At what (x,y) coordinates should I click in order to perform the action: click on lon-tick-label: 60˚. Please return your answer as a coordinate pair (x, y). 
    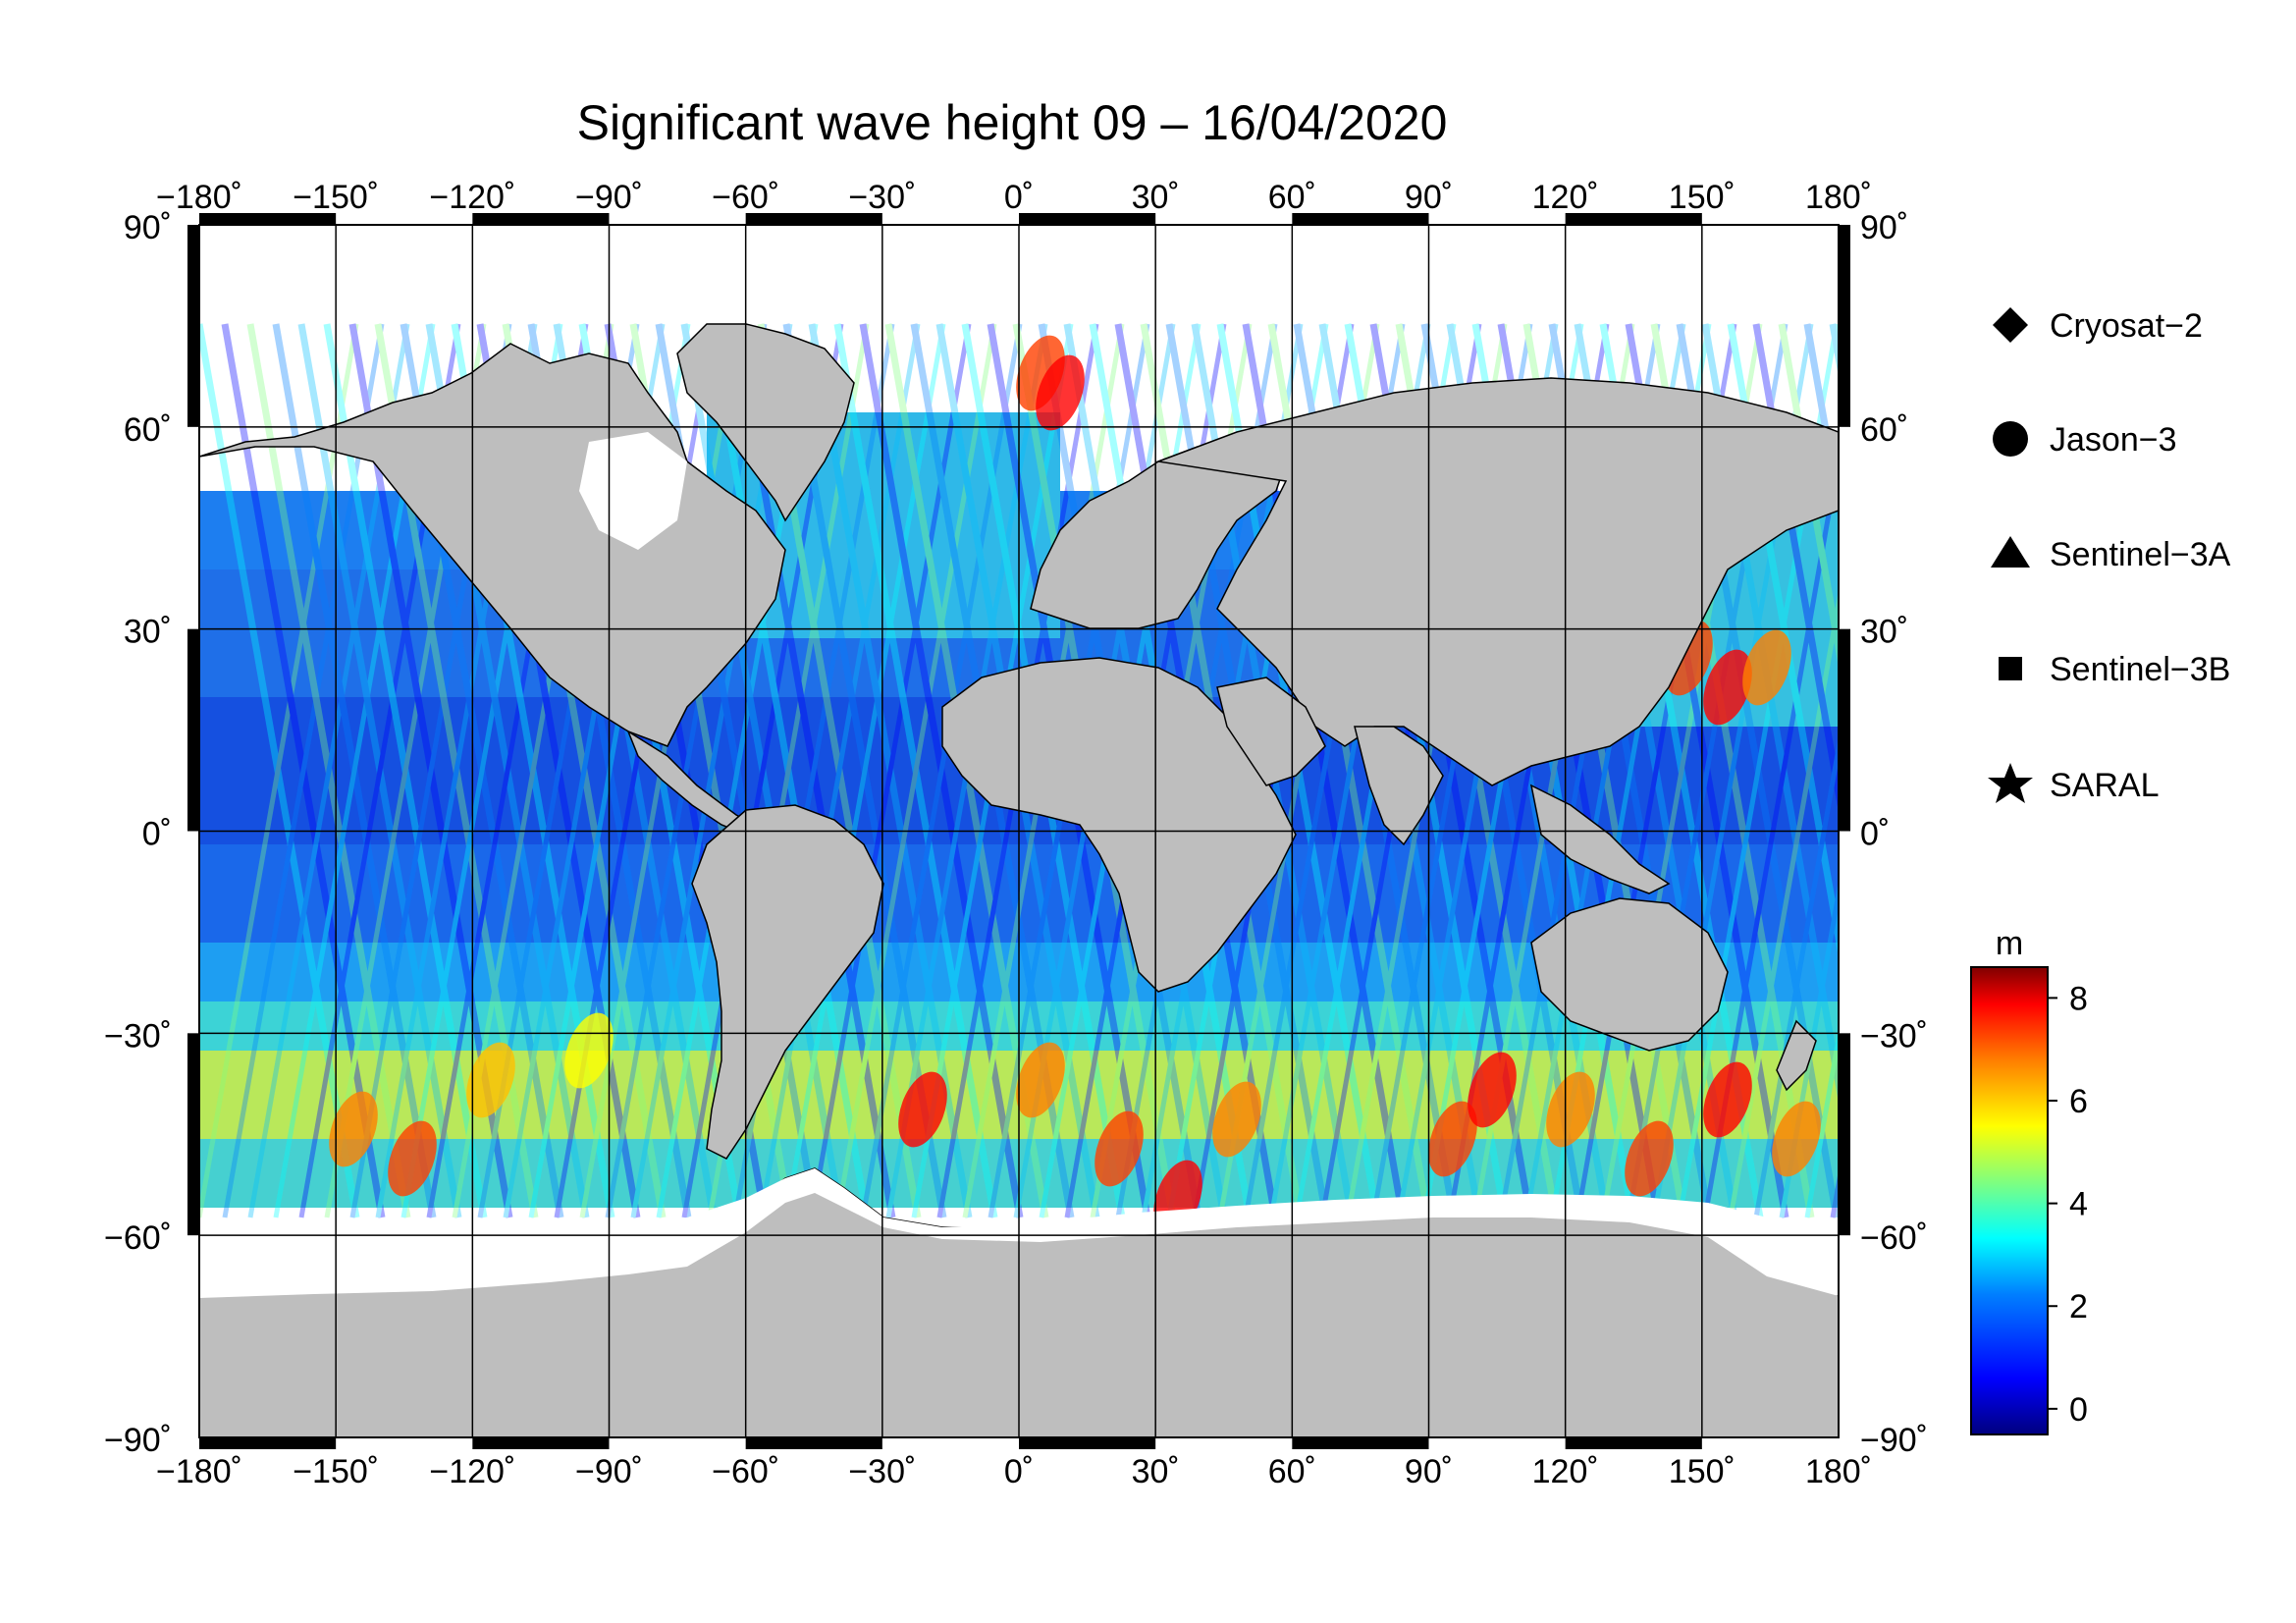
    Looking at the image, I should click on (1292, 1471).